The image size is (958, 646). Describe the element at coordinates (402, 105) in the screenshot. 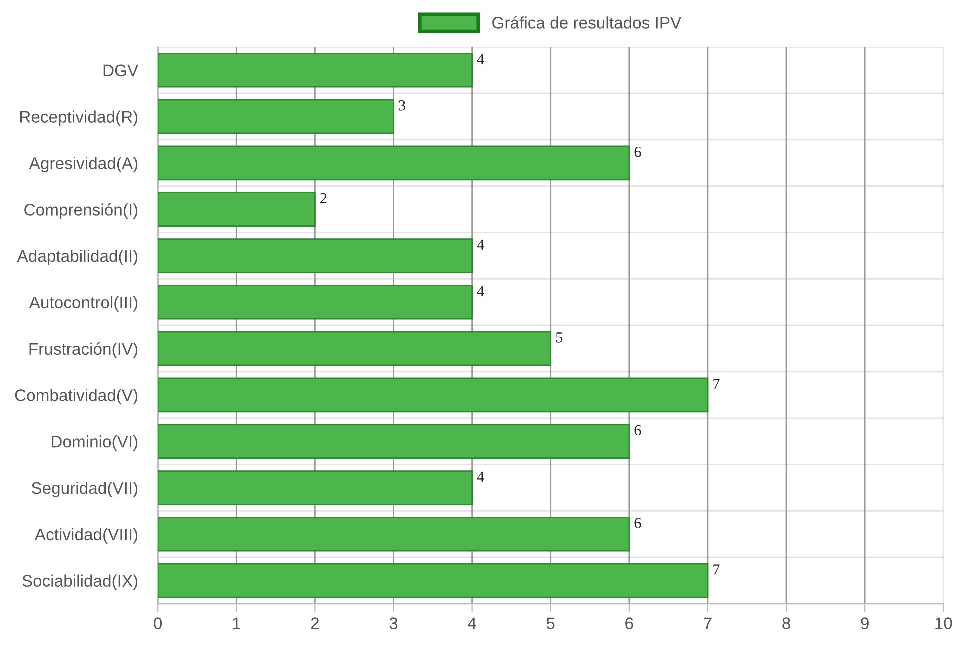

I see `data-label: 3` at that location.